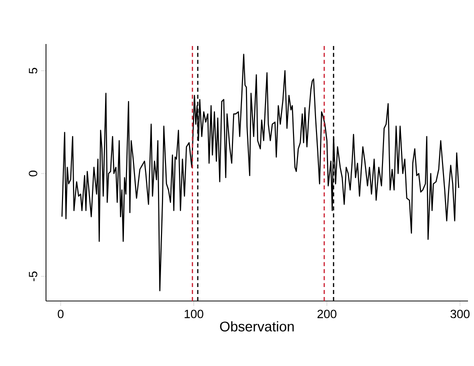  What do you see at coordinates (257, 326) in the screenshot?
I see `x-axis-title: Observation` at bounding box center [257, 326].